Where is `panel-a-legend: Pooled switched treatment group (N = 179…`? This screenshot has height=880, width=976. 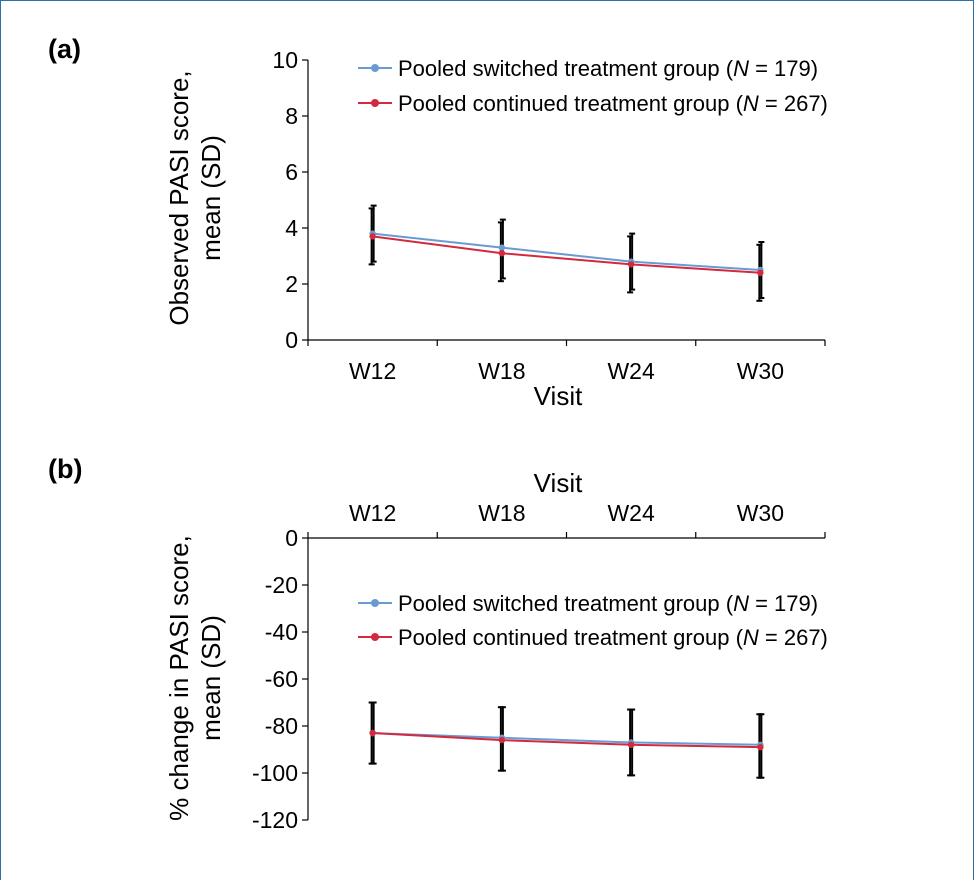 panel-a-legend: Pooled switched treatment group (N = 179… is located at coordinates (593, 86).